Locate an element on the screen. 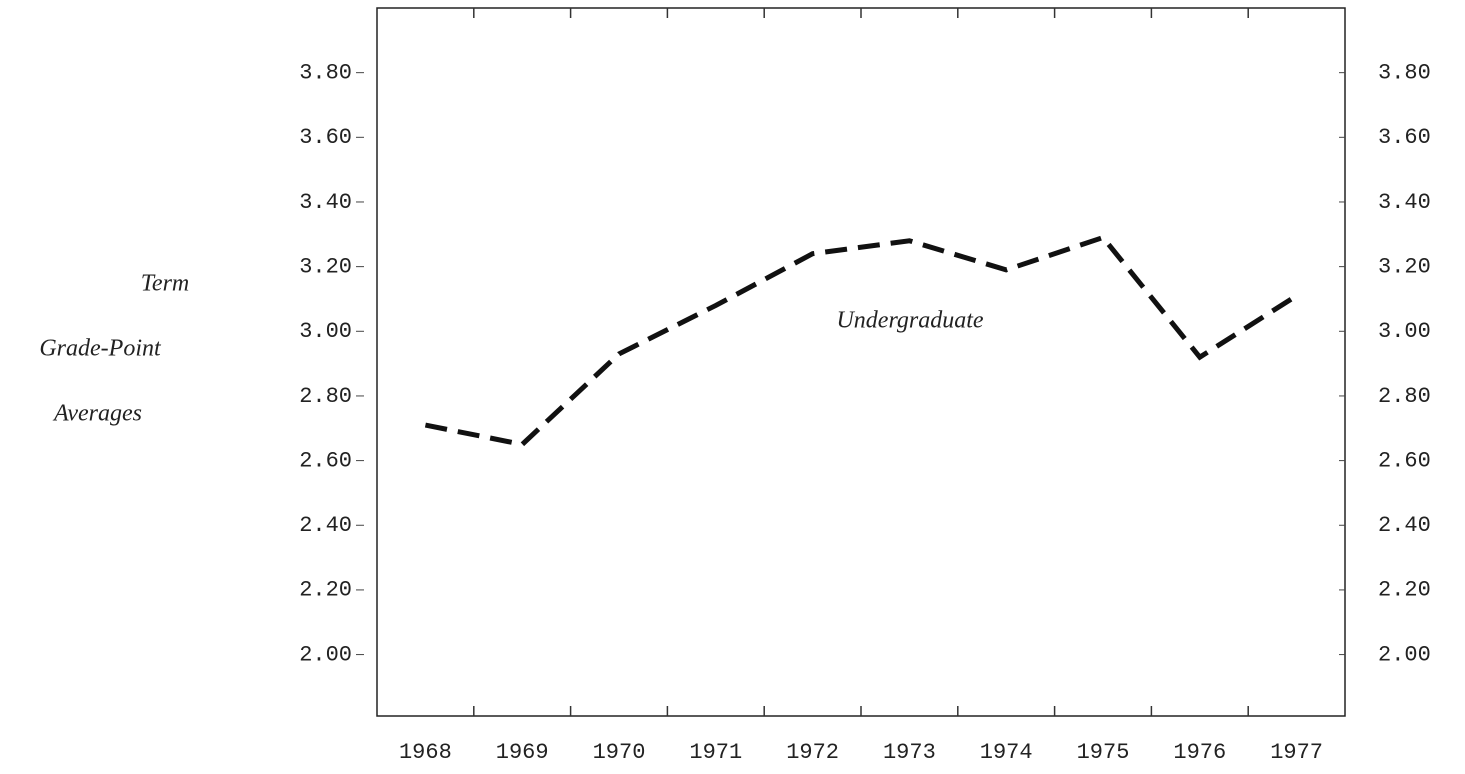 This screenshot has width=1465, height=774. annotation: Undergraduate is located at coordinates (909, 321).